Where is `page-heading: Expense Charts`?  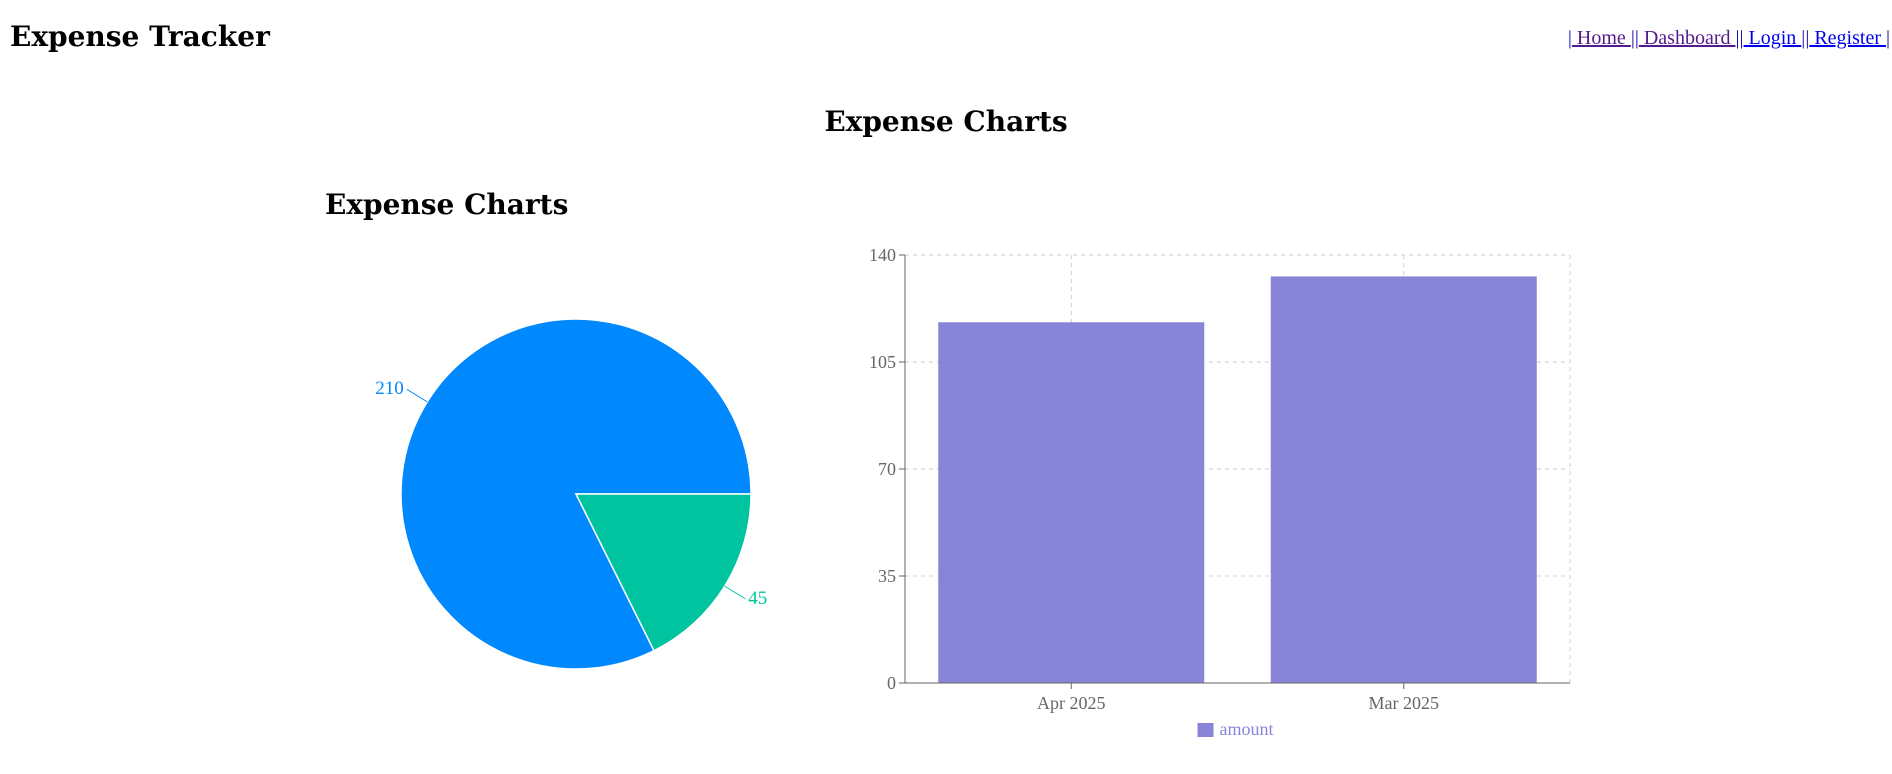
page-heading: Expense Charts is located at coordinates (946, 121).